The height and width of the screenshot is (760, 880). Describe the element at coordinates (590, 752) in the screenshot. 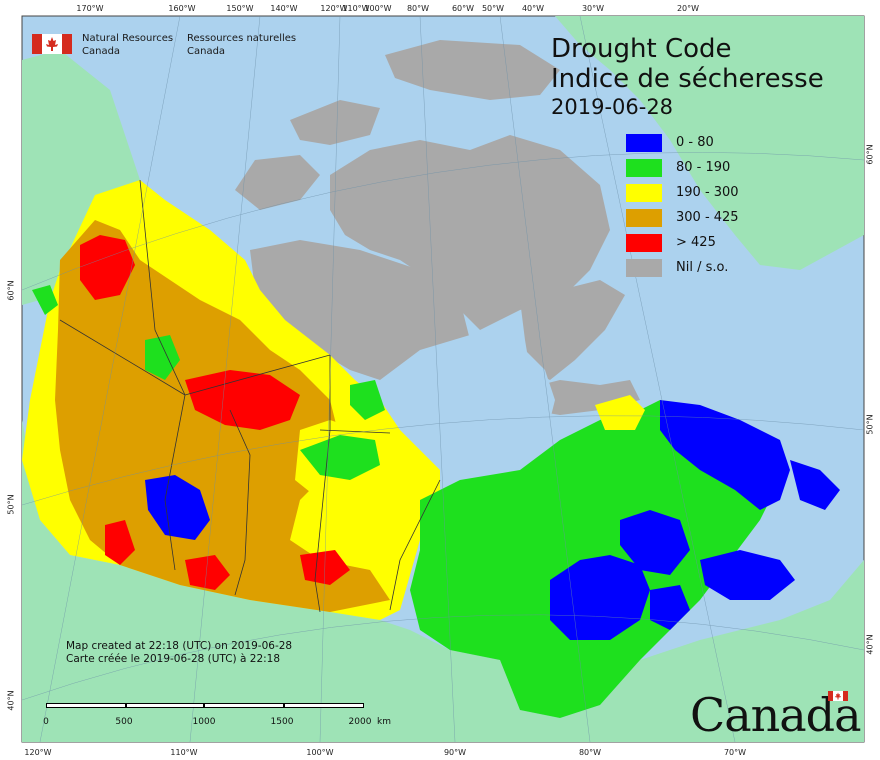

I see `tick-bottom-5: 80°W` at that location.